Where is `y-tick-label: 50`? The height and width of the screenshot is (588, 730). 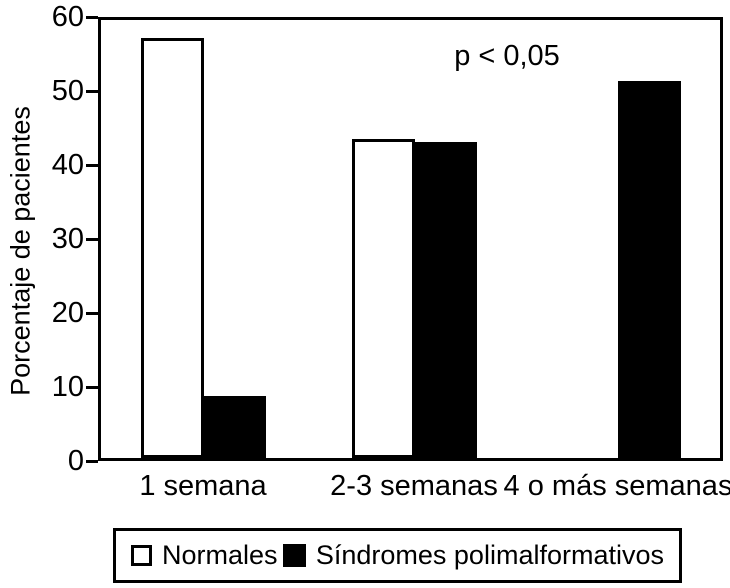
y-tick-label: 50 is located at coordinates (67, 91).